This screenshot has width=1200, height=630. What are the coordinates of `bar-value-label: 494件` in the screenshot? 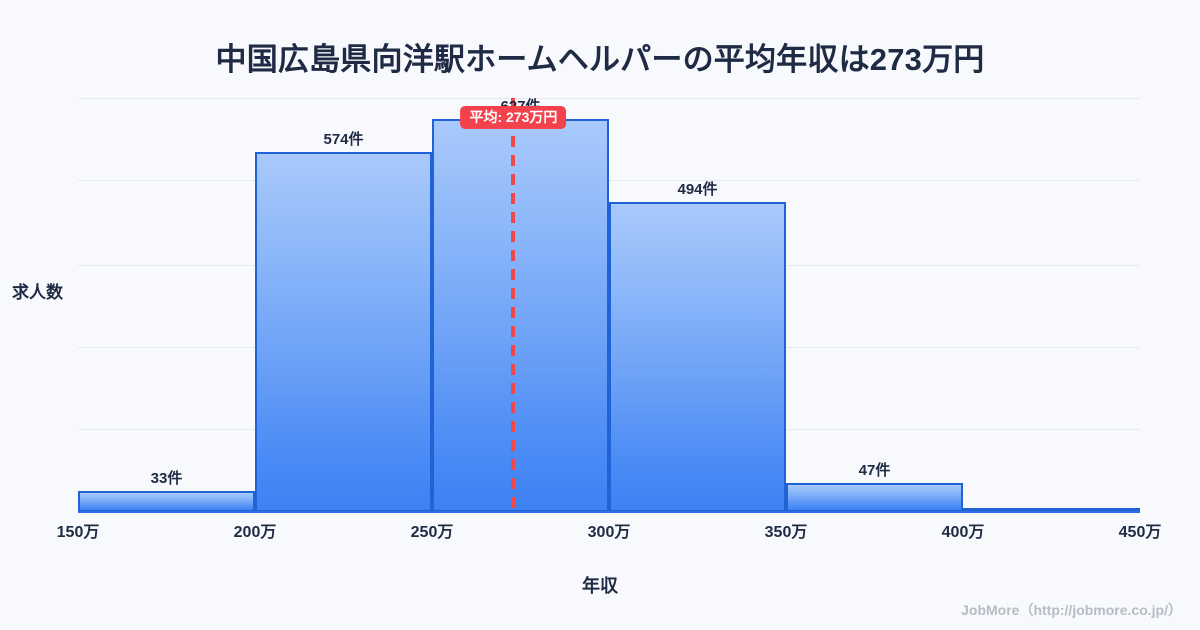 It's located at (697, 190).